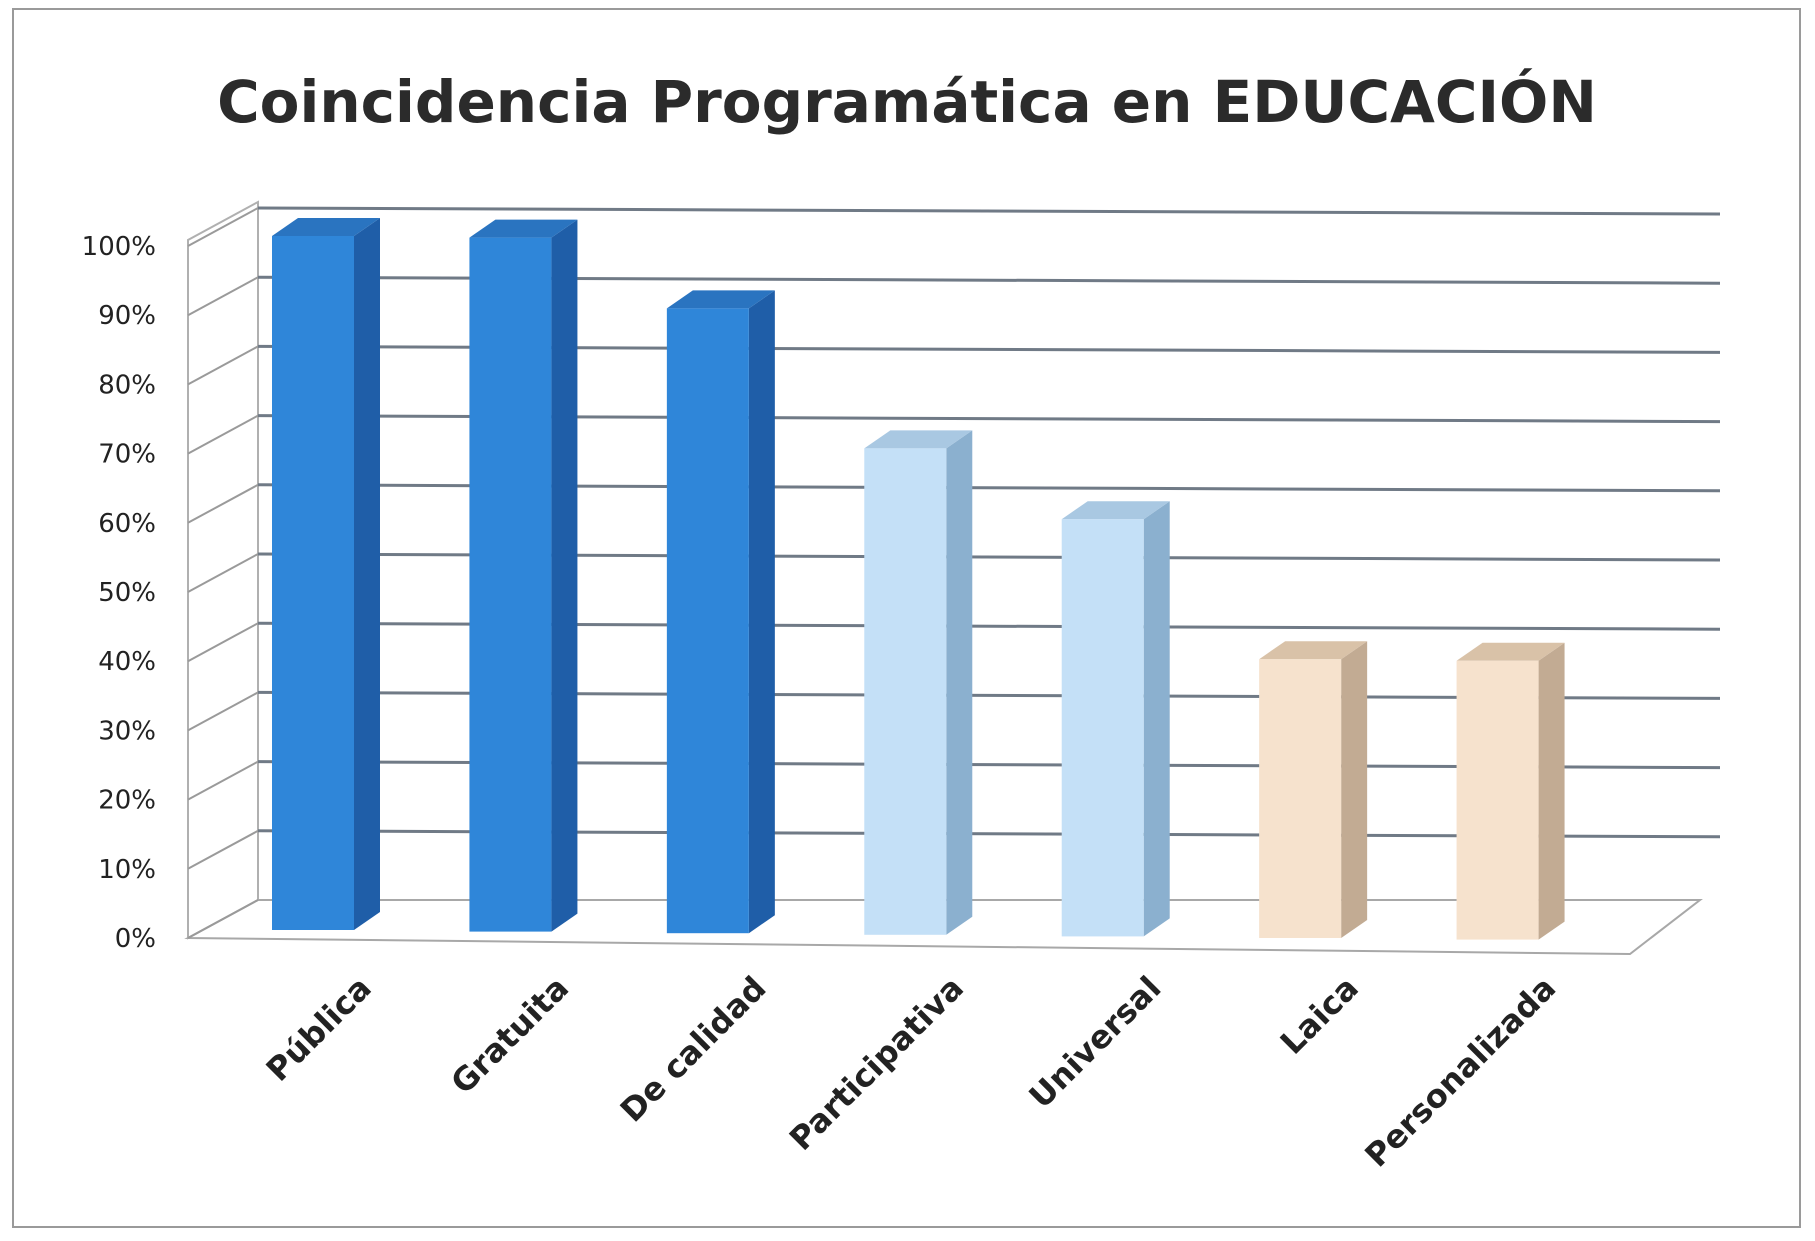 The height and width of the screenshot is (1241, 1815). Describe the element at coordinates (127, 455) in the screenshot. I see `y-tick-label: 70%` at that location.